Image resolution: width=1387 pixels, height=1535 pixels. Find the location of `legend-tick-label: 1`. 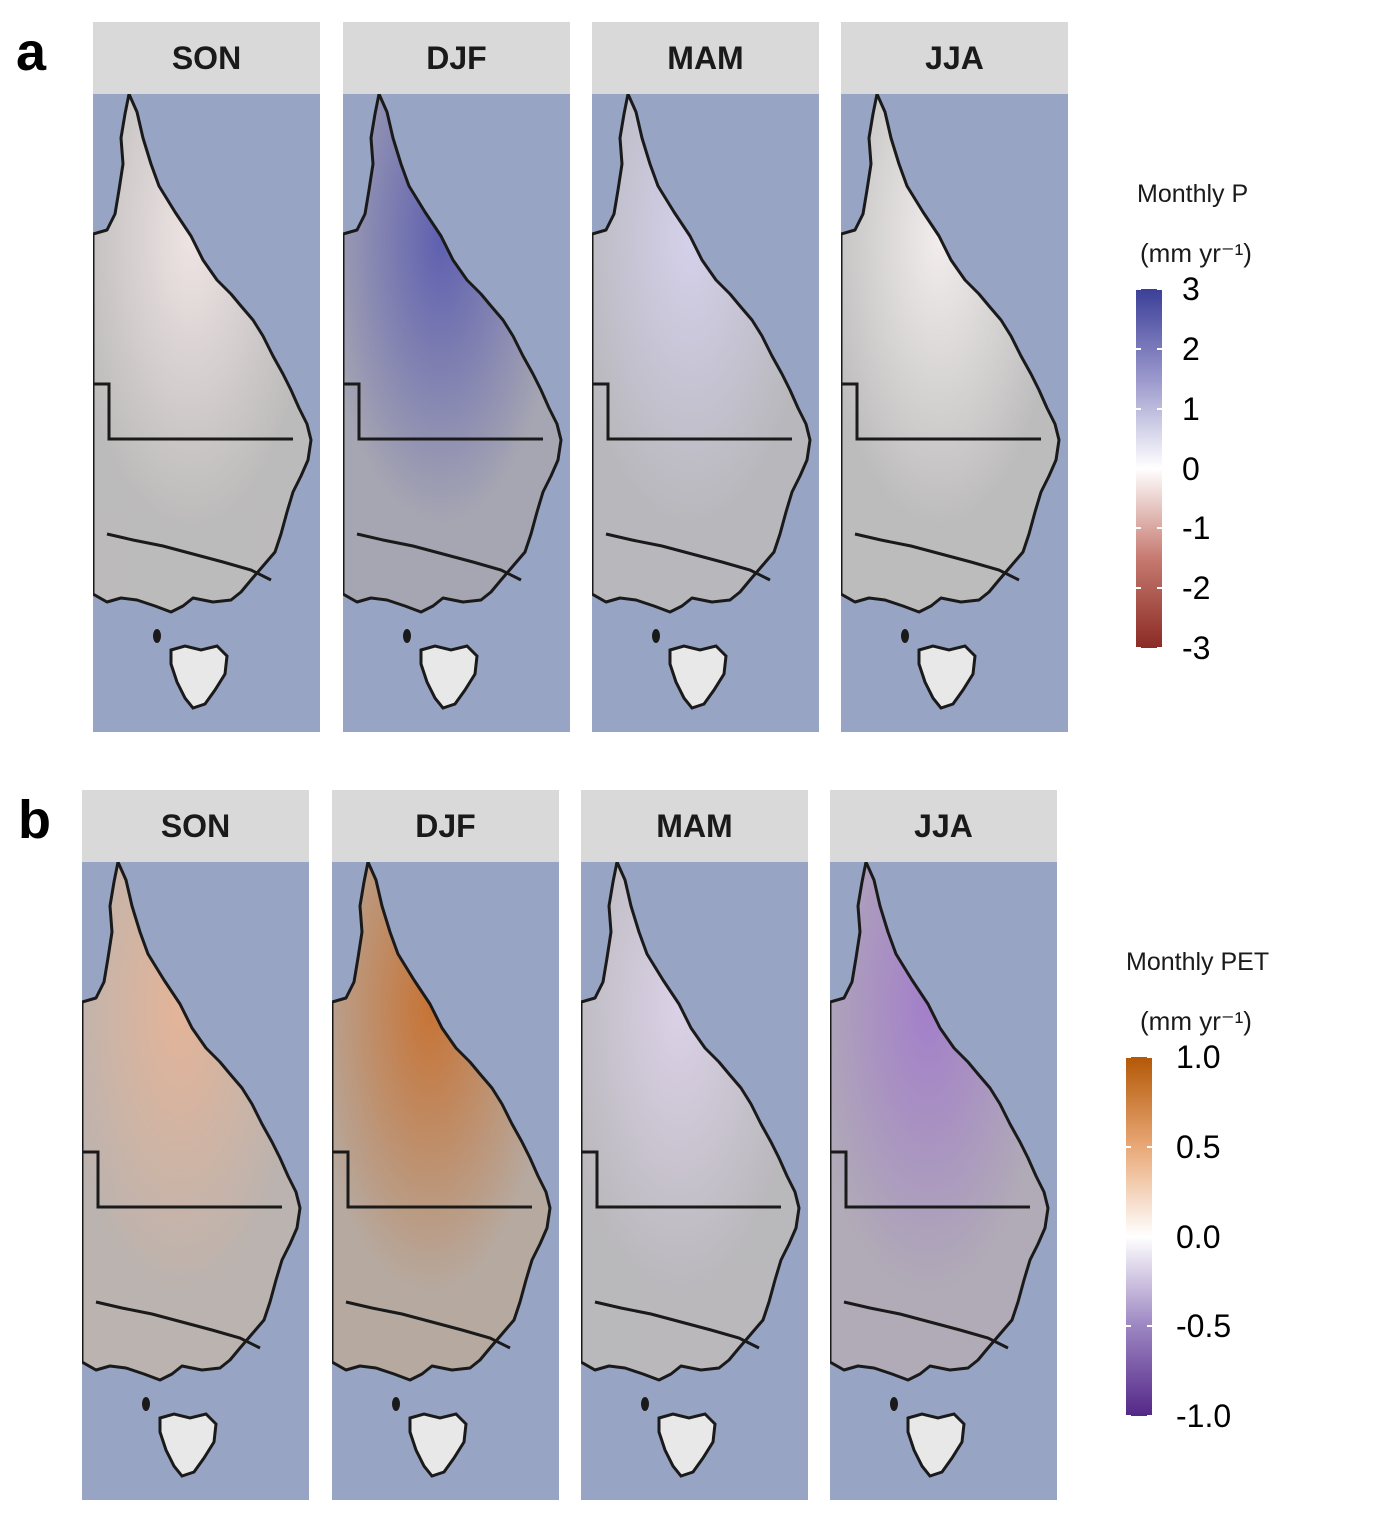

legend-tick-label: 1 is located at coordinates (1191, 408).